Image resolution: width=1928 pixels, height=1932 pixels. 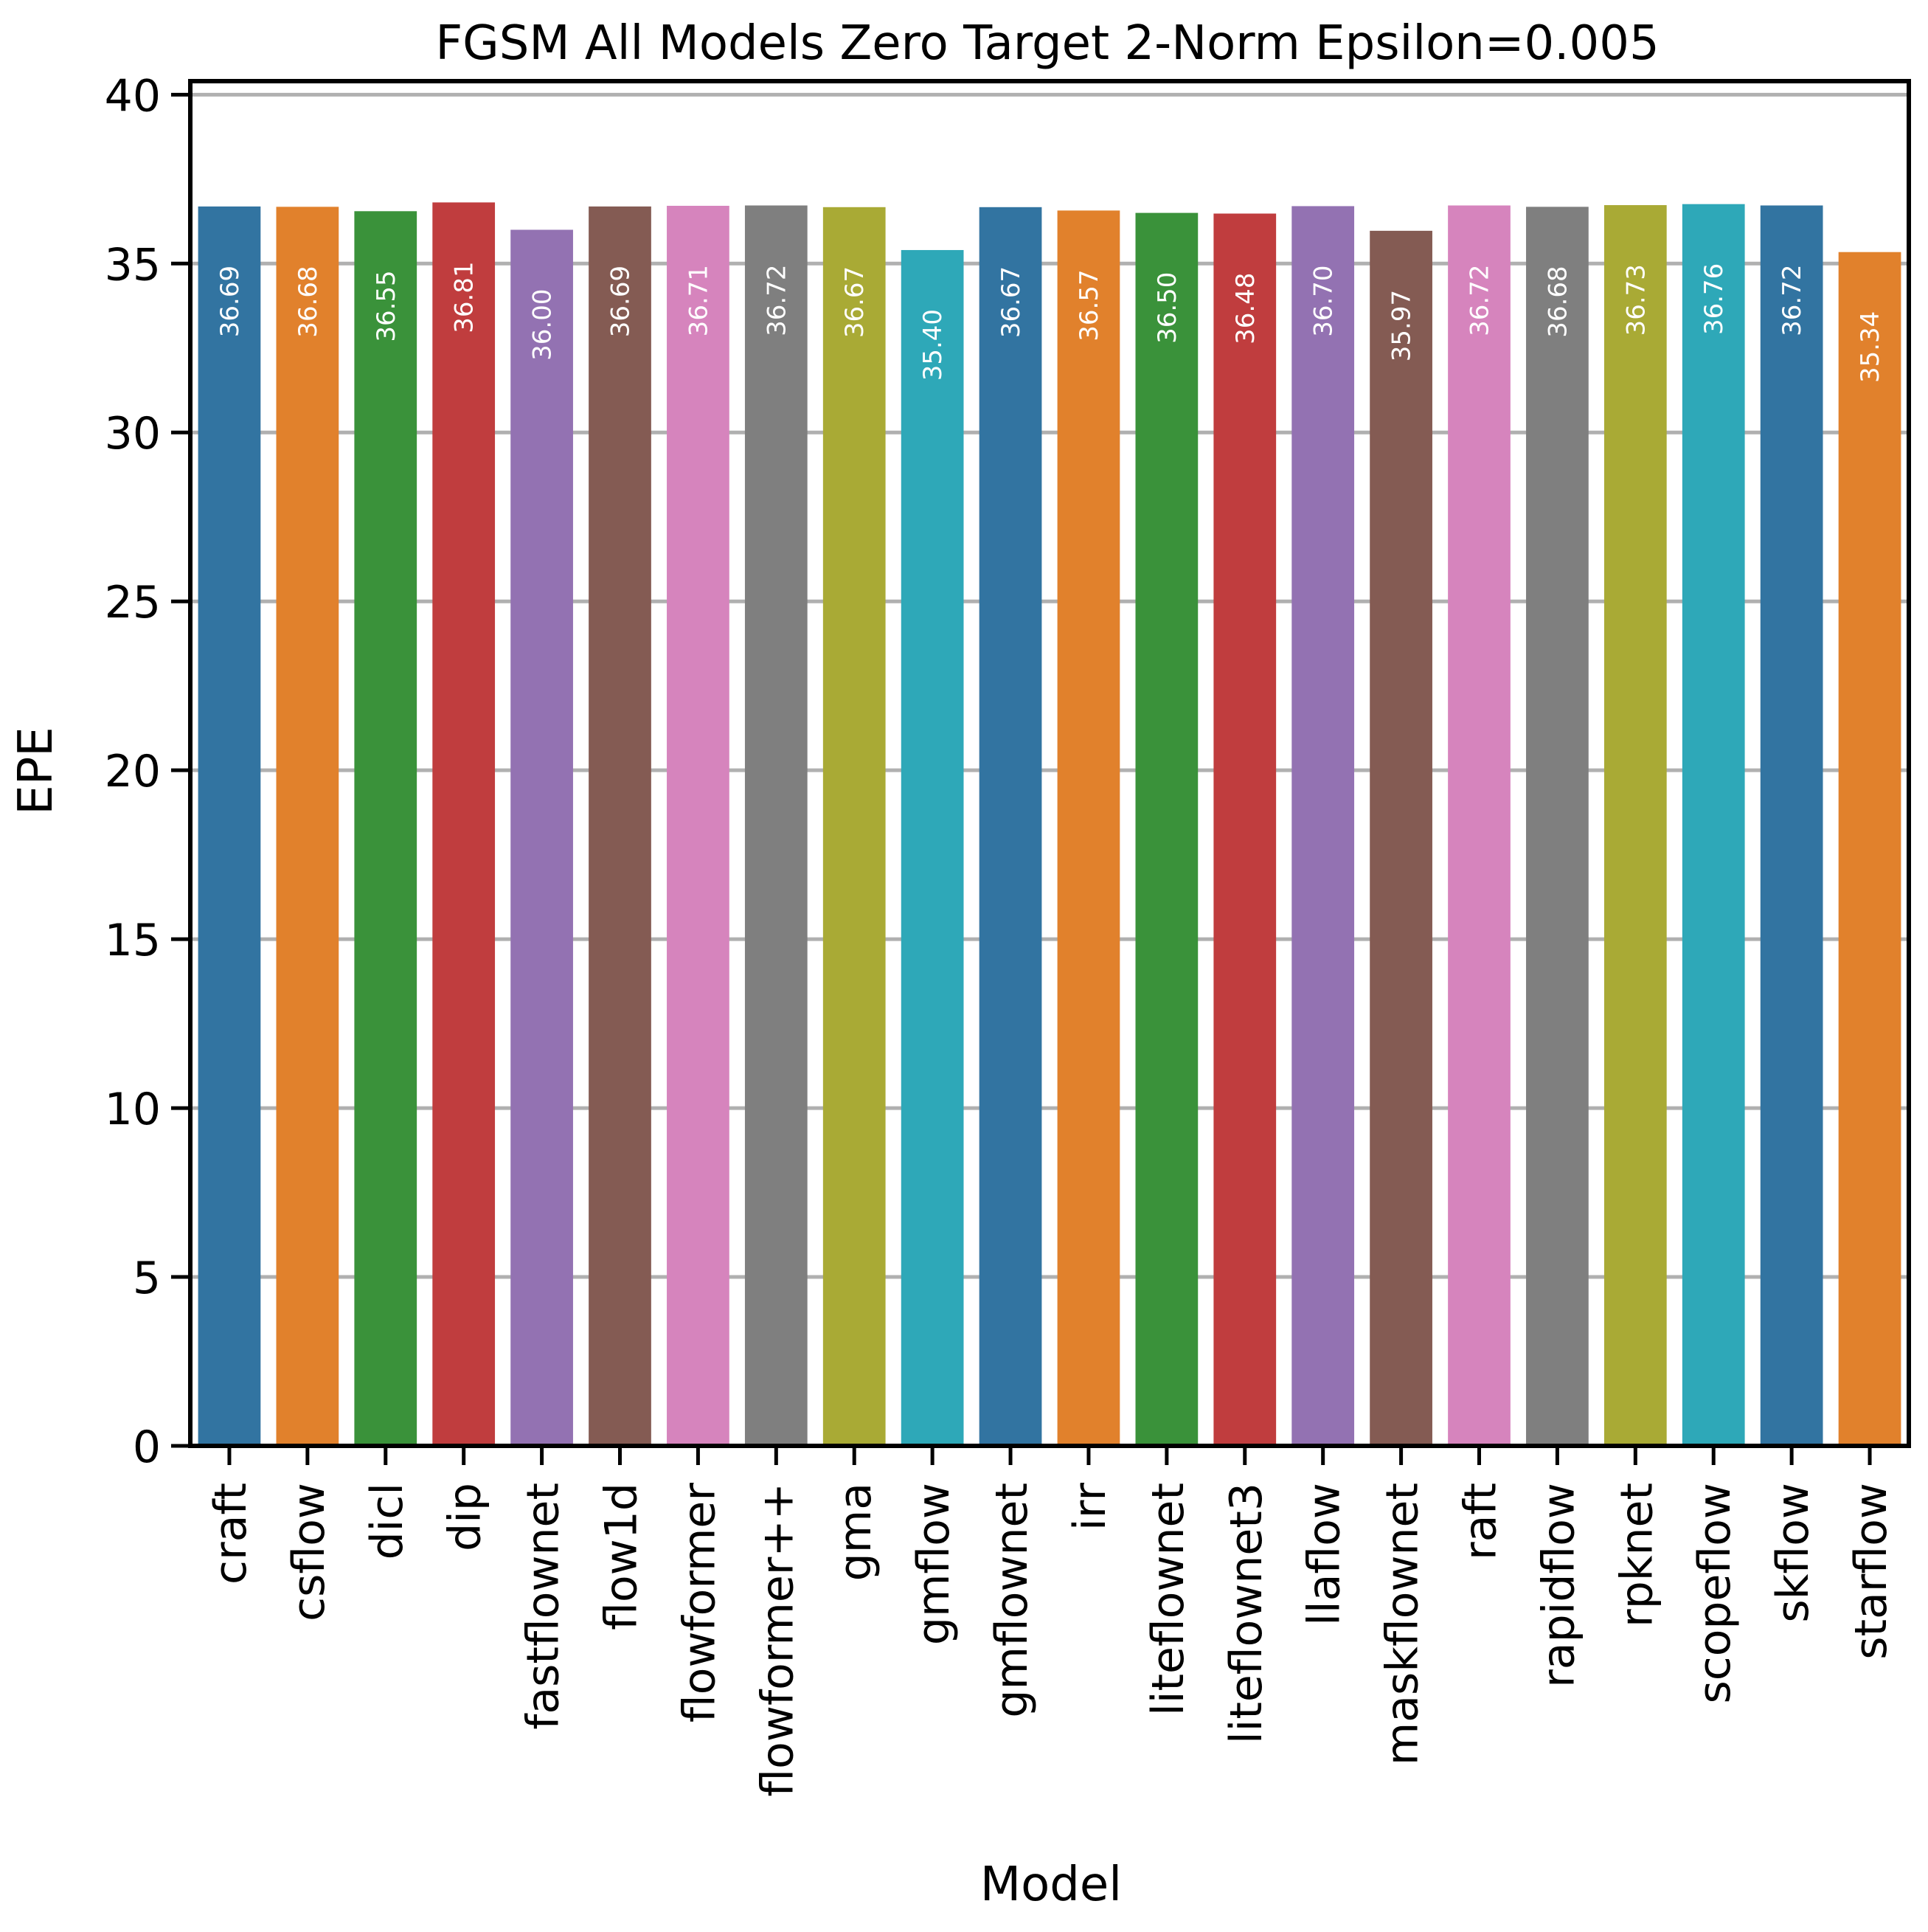 What do you see at coordinates (698, 301) in the screenshot?
I see `bar-value-label: 36.71` at bounding box center [698, 301].